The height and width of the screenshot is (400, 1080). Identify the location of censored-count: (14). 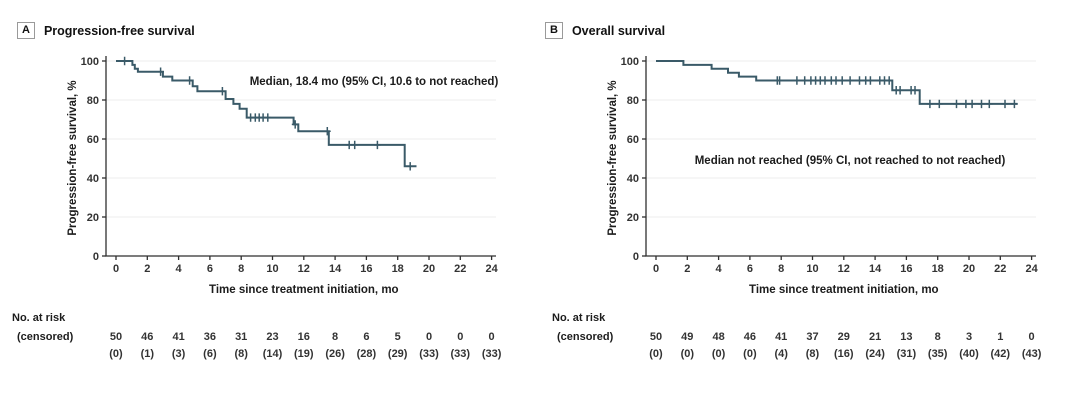
(273, 354).